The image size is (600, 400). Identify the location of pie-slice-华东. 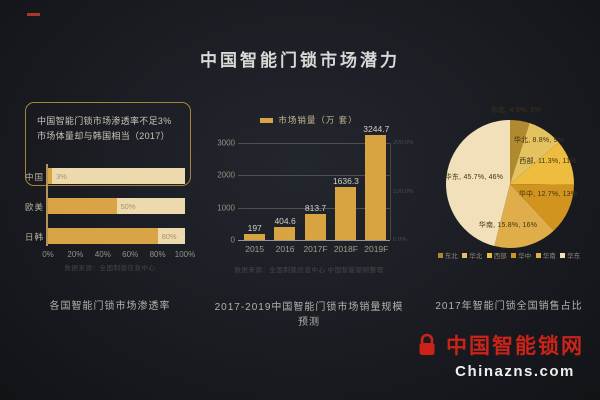
(478, 183).